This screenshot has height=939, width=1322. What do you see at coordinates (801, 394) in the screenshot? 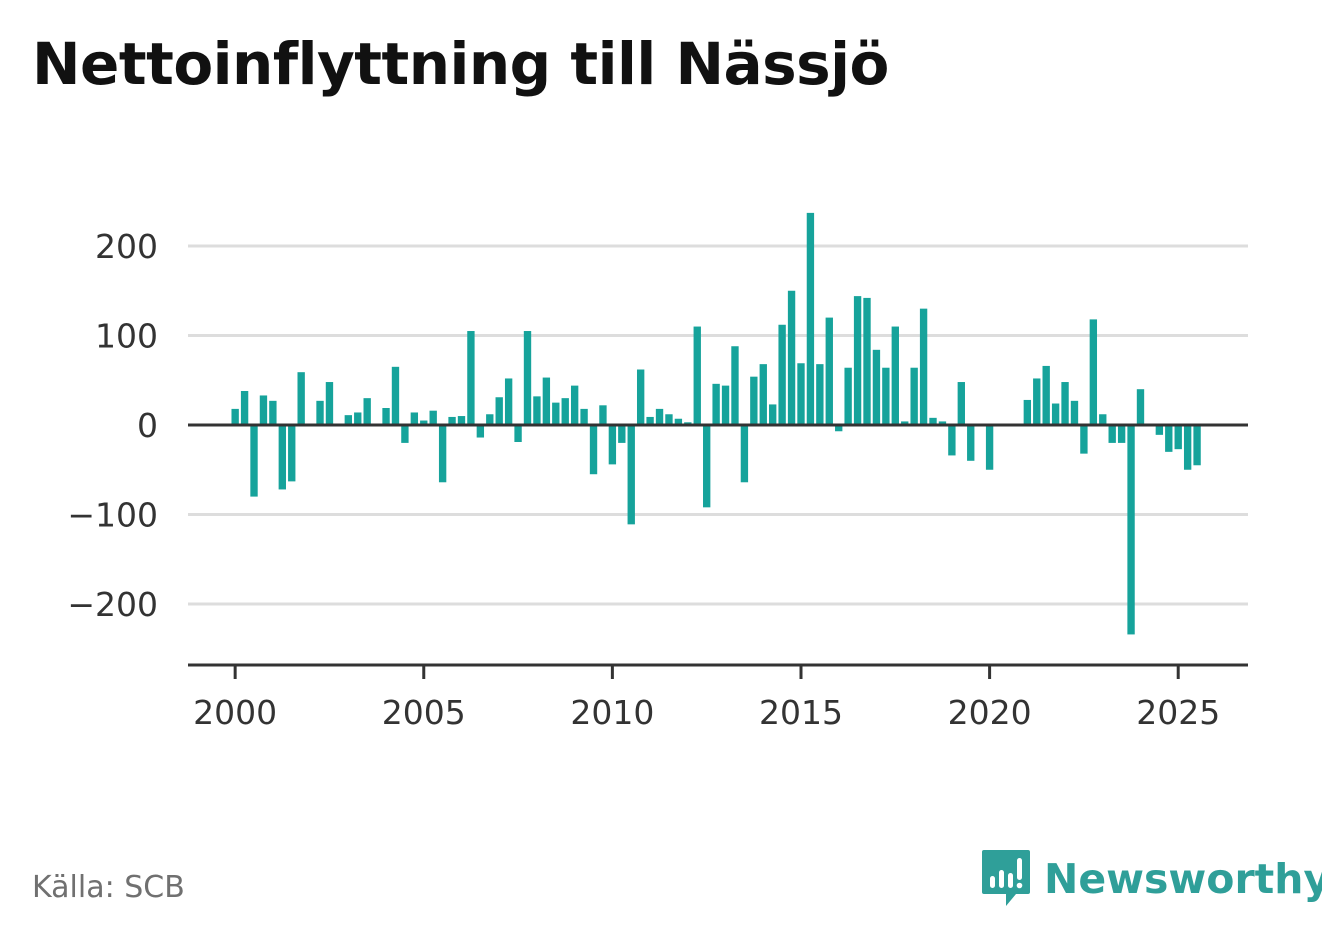
I see `bar: 2015-Q1: 69` at bounding box center [801, 394].